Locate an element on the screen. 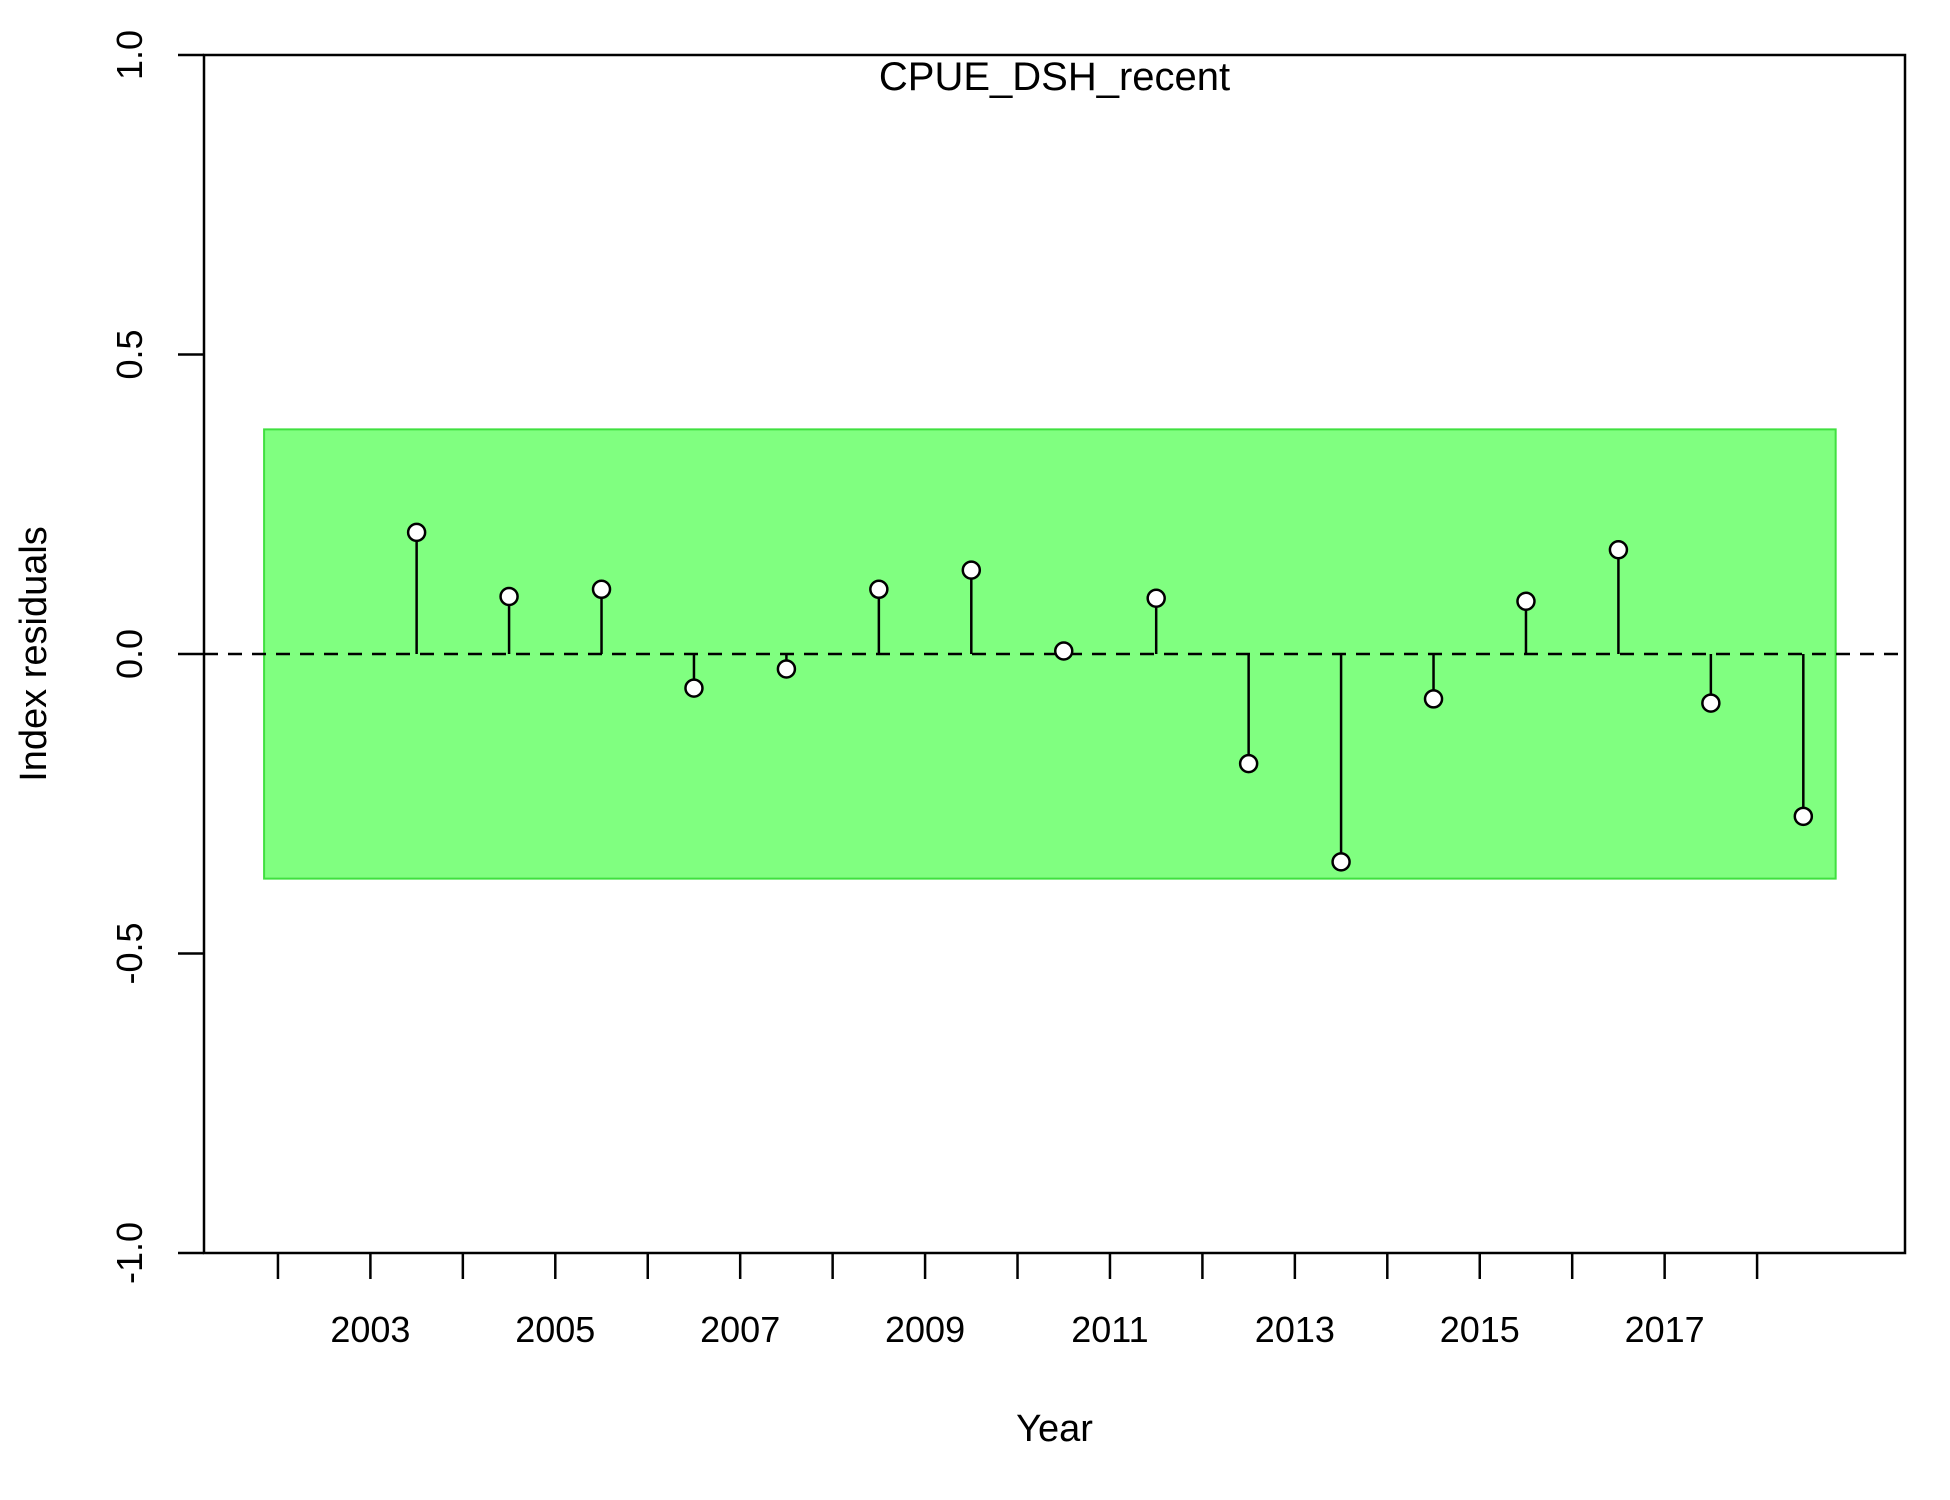  y-axis-ticks: -1.0 -0.5 0.0 0.5 1.0 is located at coordinates (156, 657).